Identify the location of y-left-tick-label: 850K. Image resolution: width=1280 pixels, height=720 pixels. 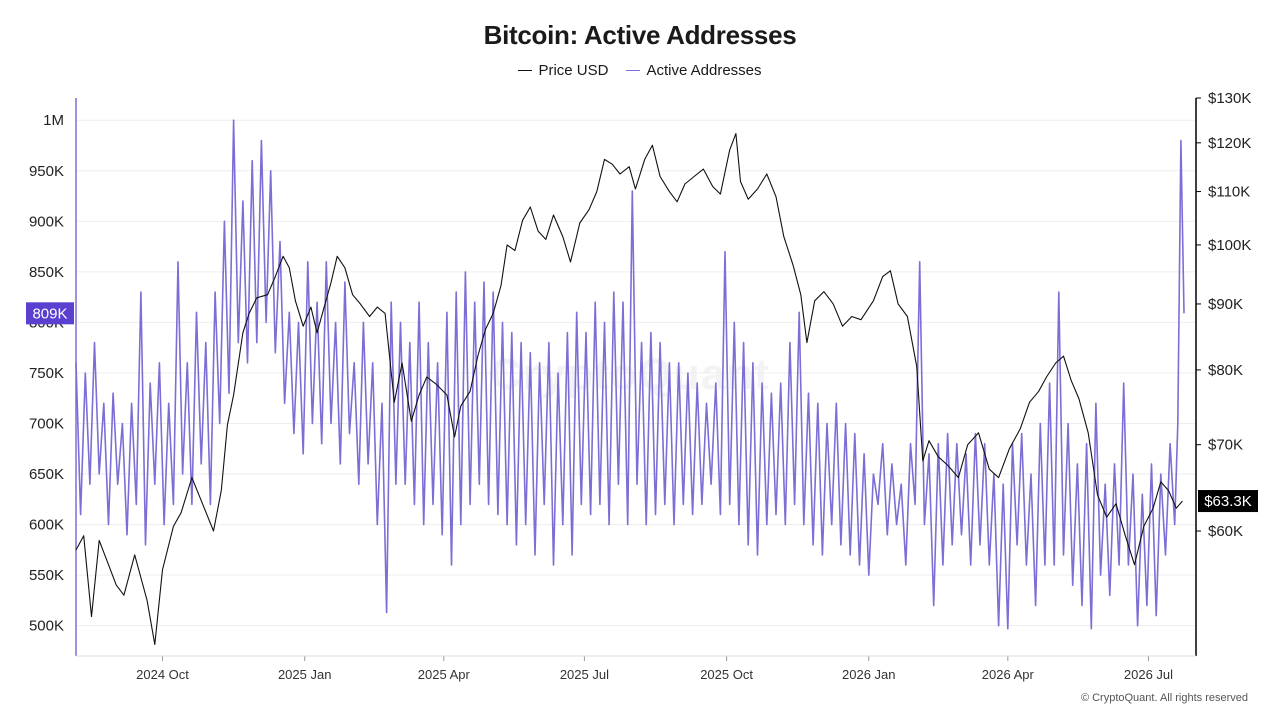
(46, 272).